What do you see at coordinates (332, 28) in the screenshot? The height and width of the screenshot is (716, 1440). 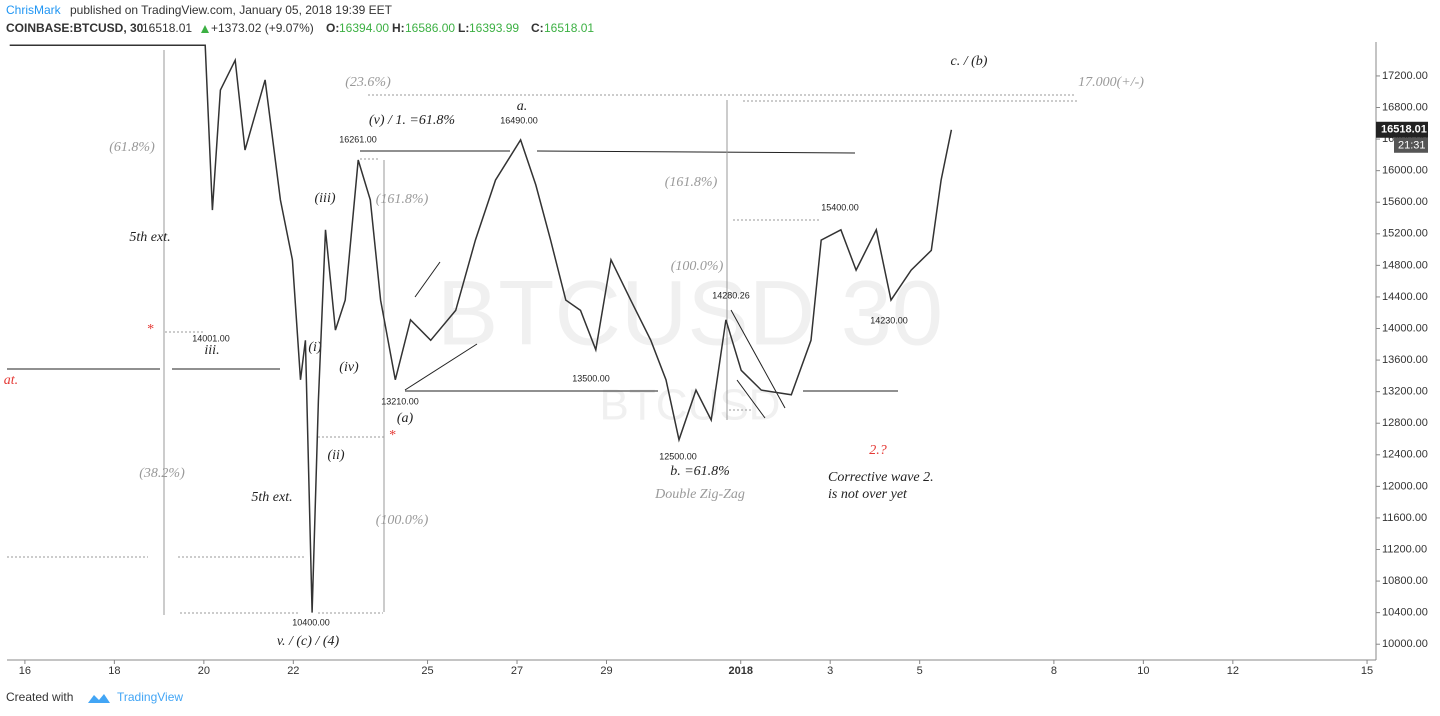 I see `o-label: O:` at bounding box center [332, 28].